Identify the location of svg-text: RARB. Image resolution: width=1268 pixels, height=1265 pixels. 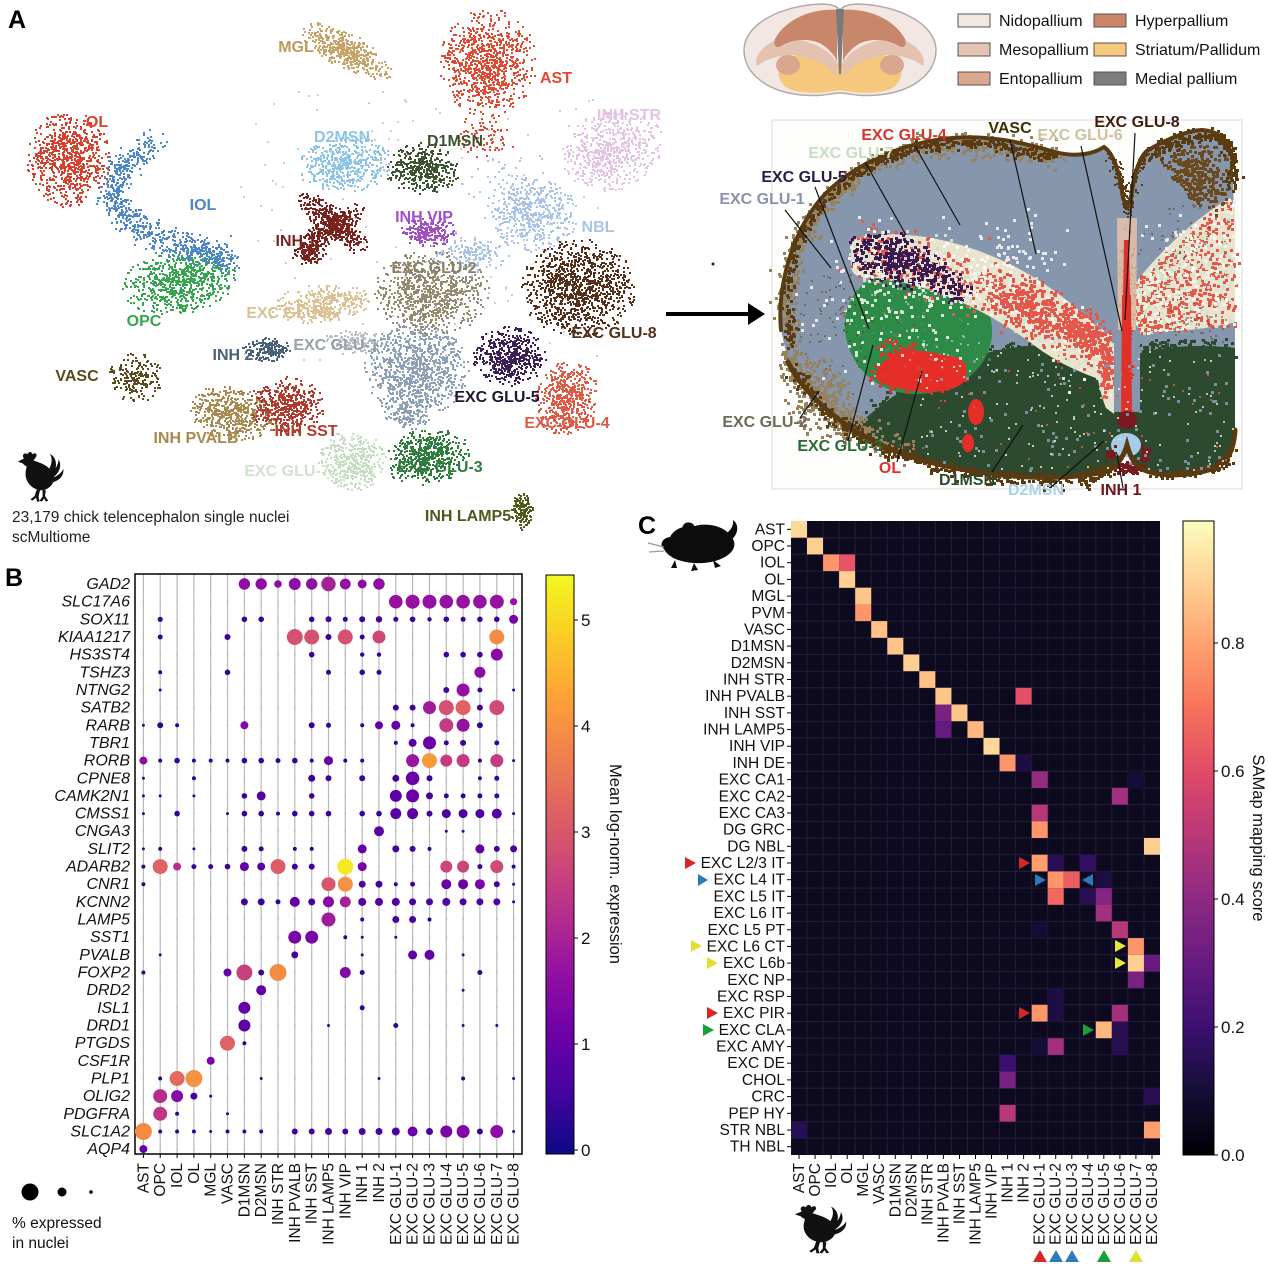
(108, 725).